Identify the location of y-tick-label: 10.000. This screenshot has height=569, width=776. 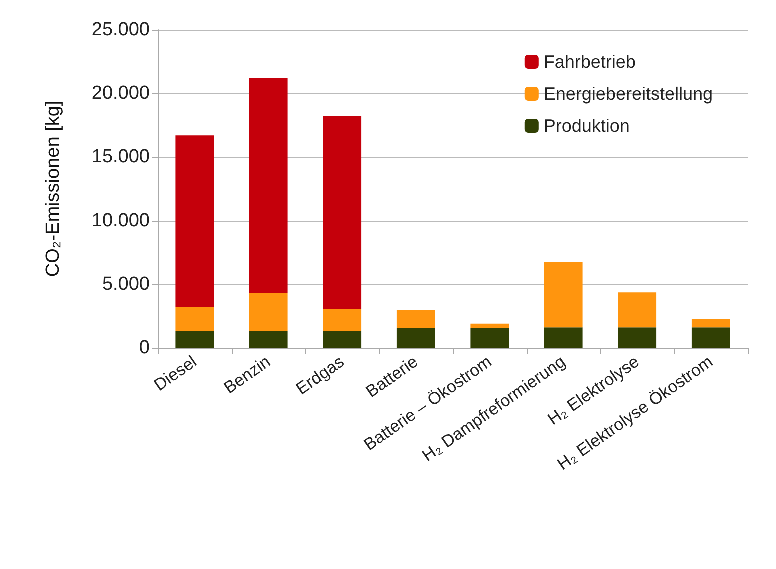
(121, 221).